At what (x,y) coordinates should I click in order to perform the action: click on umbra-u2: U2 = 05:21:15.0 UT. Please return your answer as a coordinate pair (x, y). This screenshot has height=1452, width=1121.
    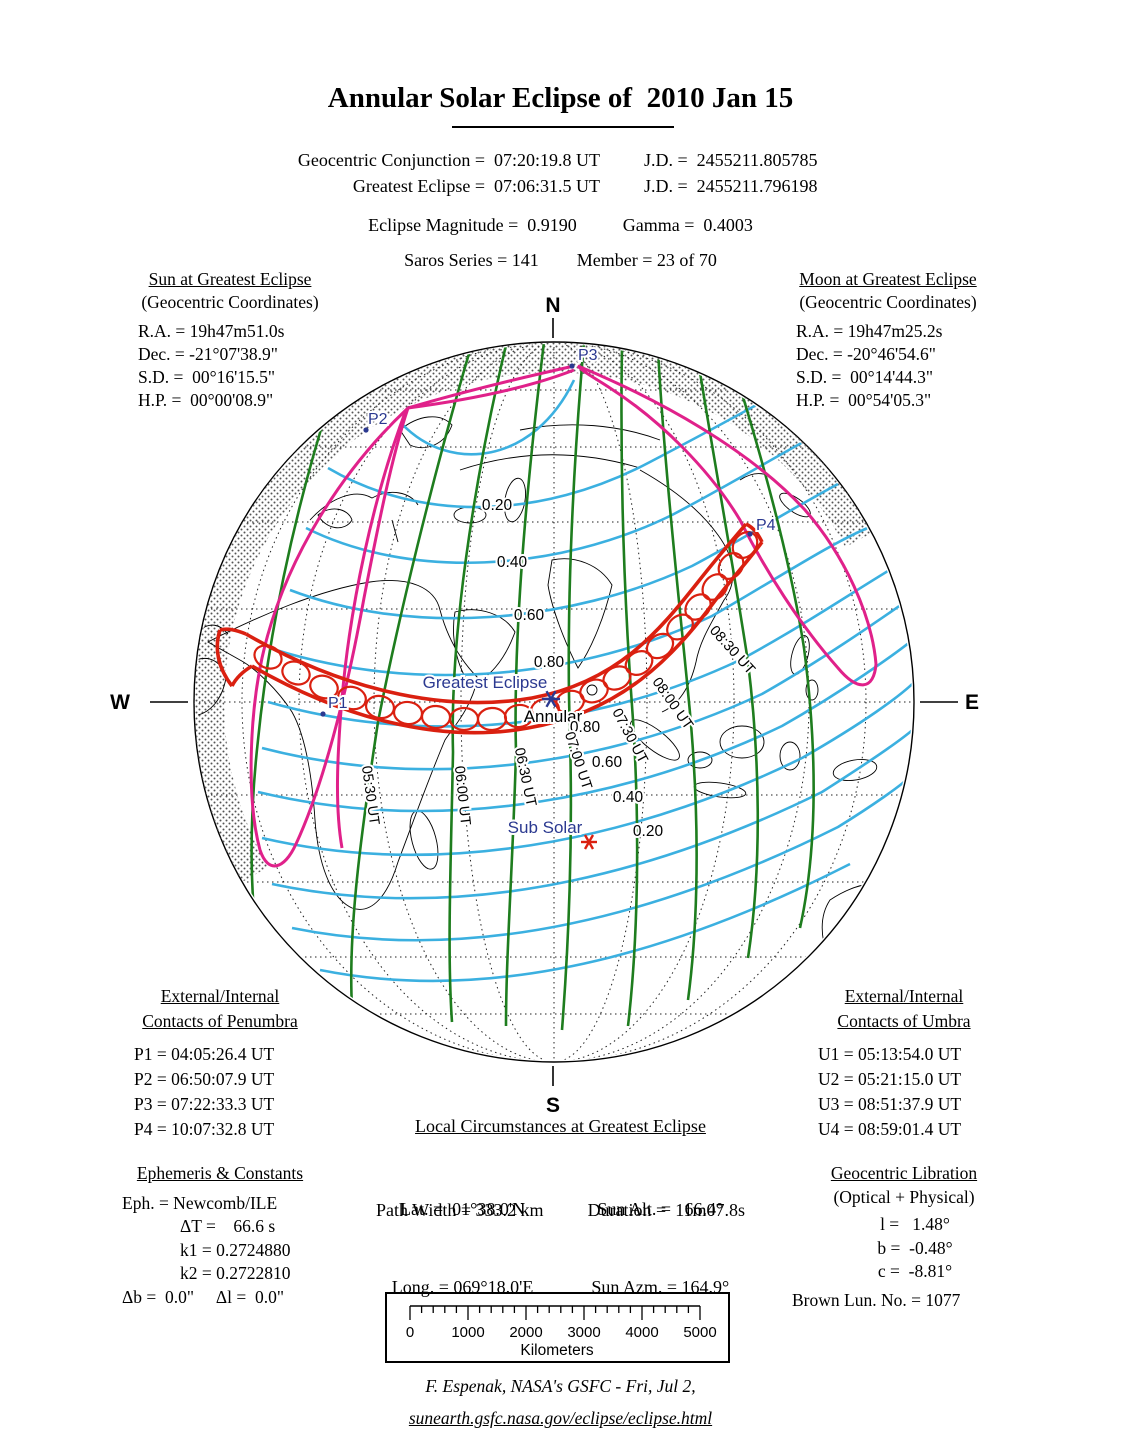
    Looking at the image, I should click on (890, 1079).